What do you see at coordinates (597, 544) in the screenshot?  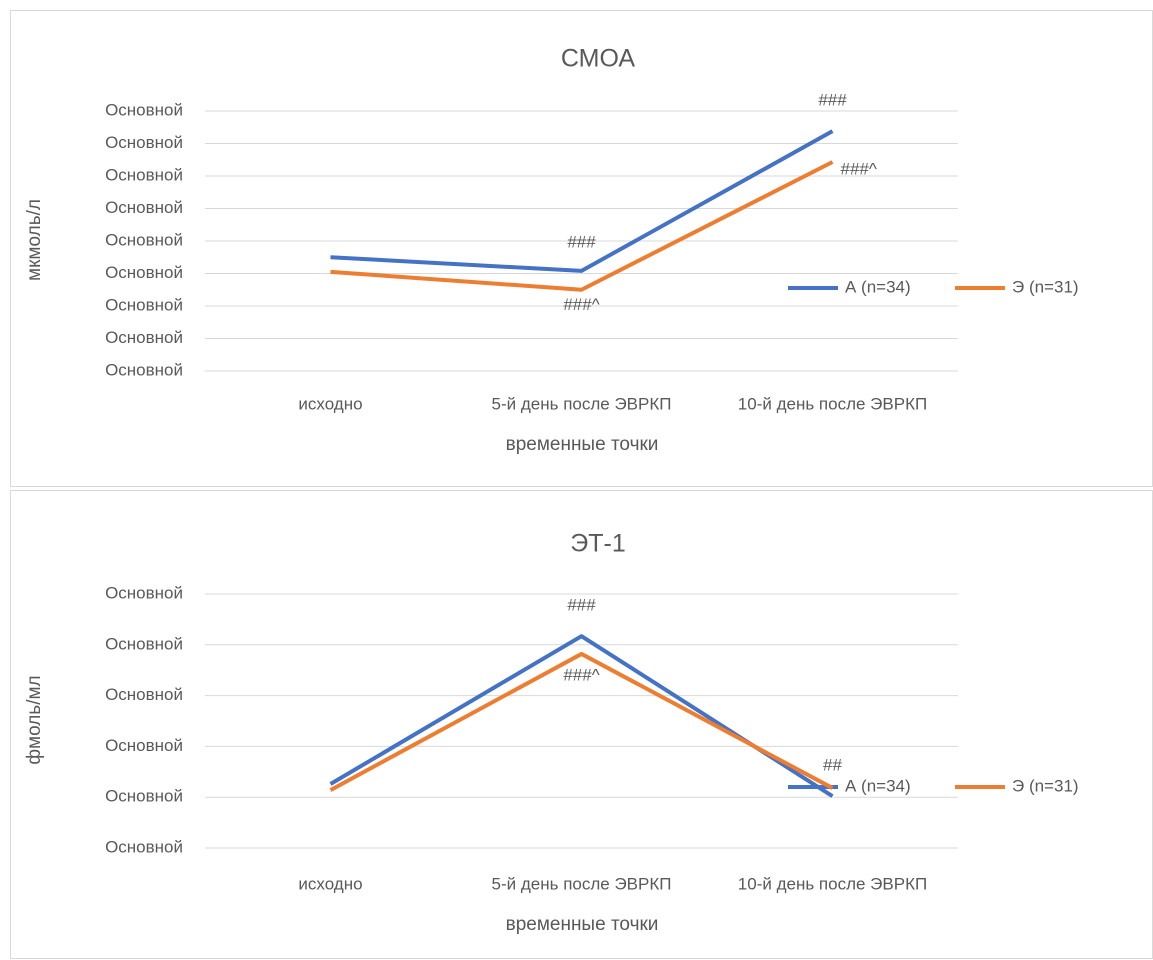 I see `chart-title: ЭТ-1` at bounding box center [597, 544].